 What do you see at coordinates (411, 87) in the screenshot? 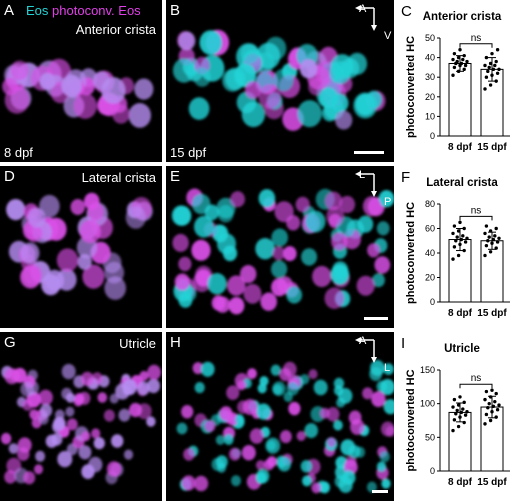
I see `y-axis-label: photoconverted HC` at bounding box center [411, 87].